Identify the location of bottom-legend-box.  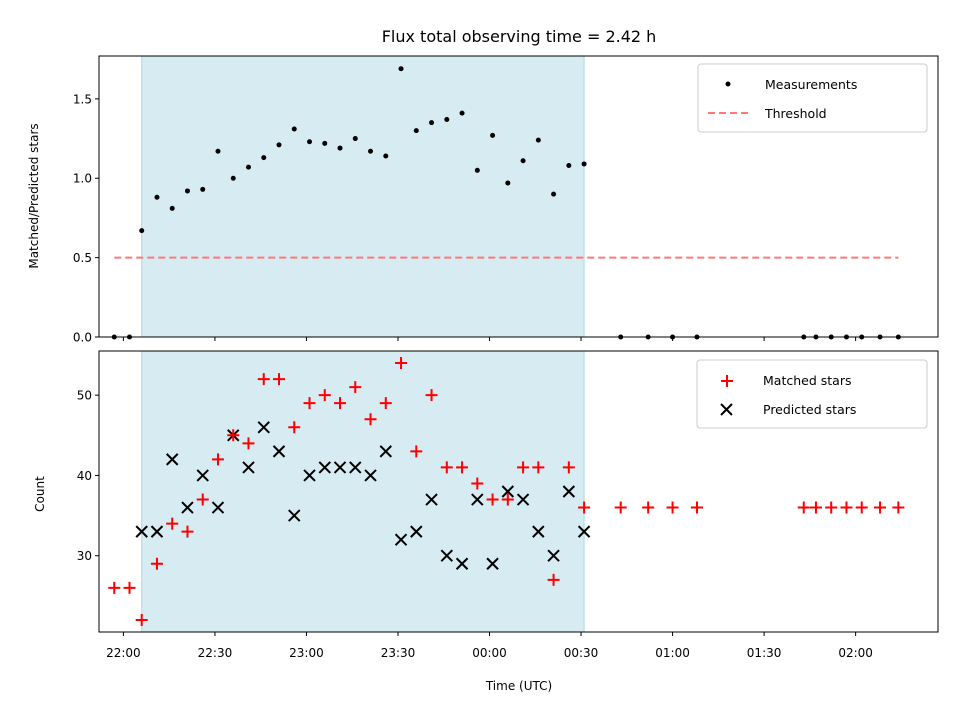
(812, 394).